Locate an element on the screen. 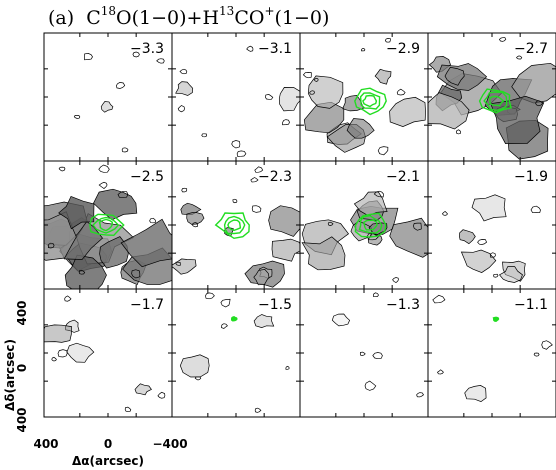  velocity-label: −1.3 is located at coordinates (403, 305).